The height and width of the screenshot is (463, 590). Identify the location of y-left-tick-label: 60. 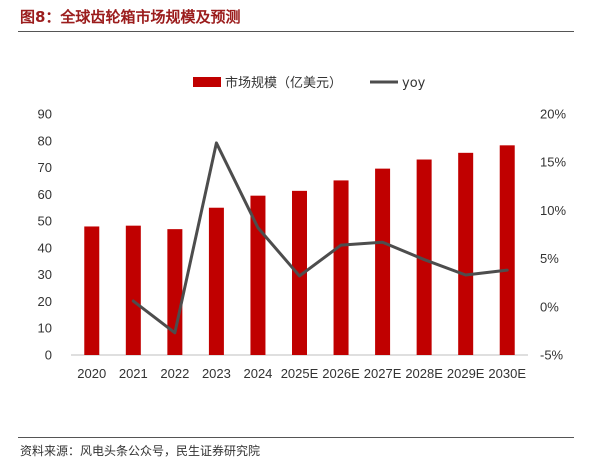
(45, 194).